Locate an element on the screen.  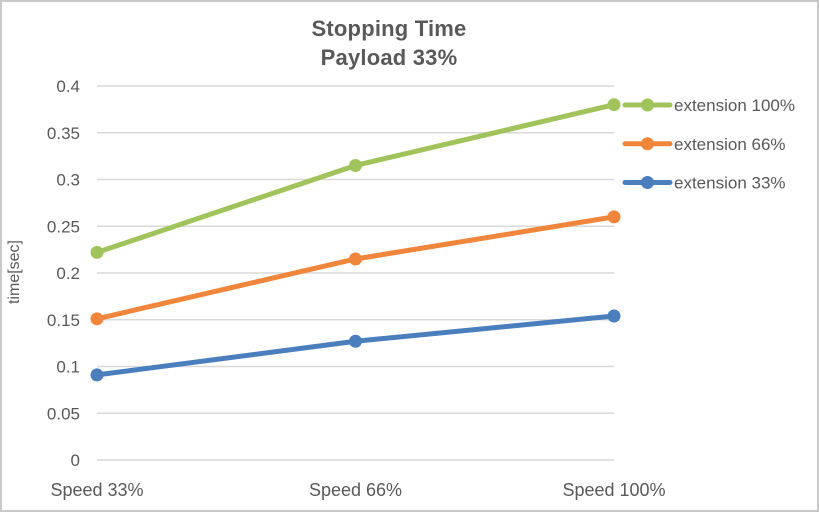
y-tick-label: 0.1 is located at coordinates (68, 367).